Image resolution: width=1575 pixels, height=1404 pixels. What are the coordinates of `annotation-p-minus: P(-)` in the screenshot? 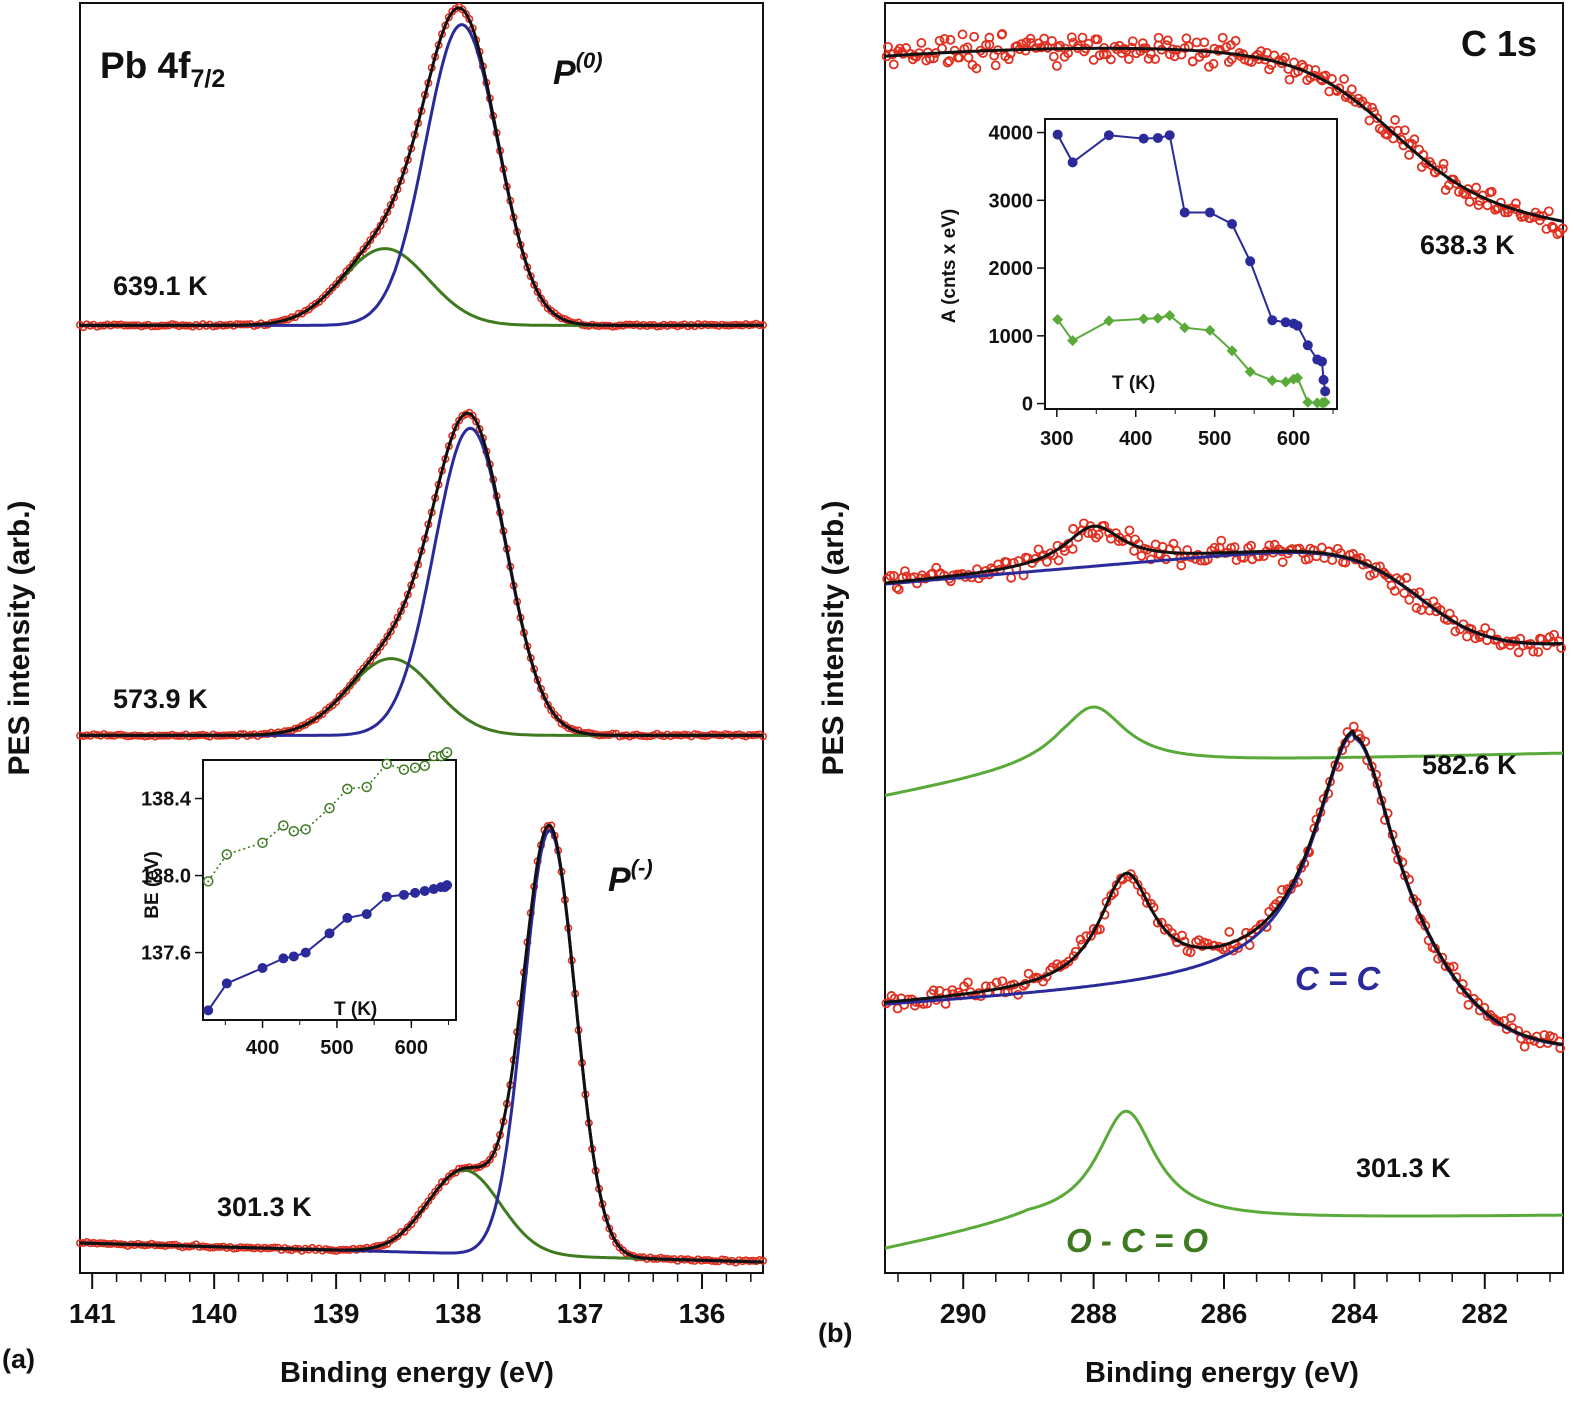 It's located at (630, 877).